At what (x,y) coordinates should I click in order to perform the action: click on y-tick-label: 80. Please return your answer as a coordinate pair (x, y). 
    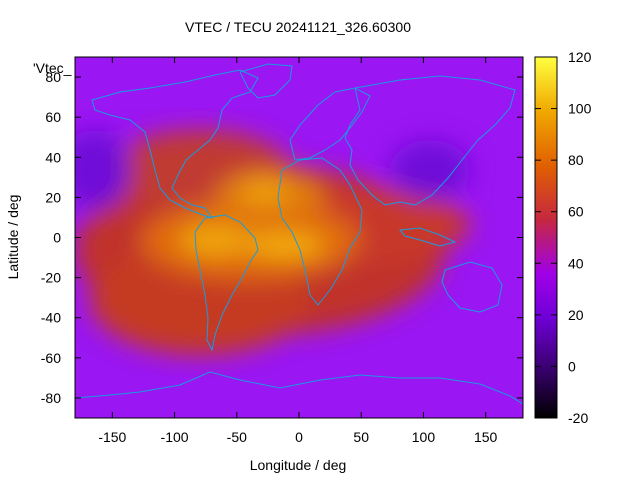
    Looking at the image, I should click on (53, 77).